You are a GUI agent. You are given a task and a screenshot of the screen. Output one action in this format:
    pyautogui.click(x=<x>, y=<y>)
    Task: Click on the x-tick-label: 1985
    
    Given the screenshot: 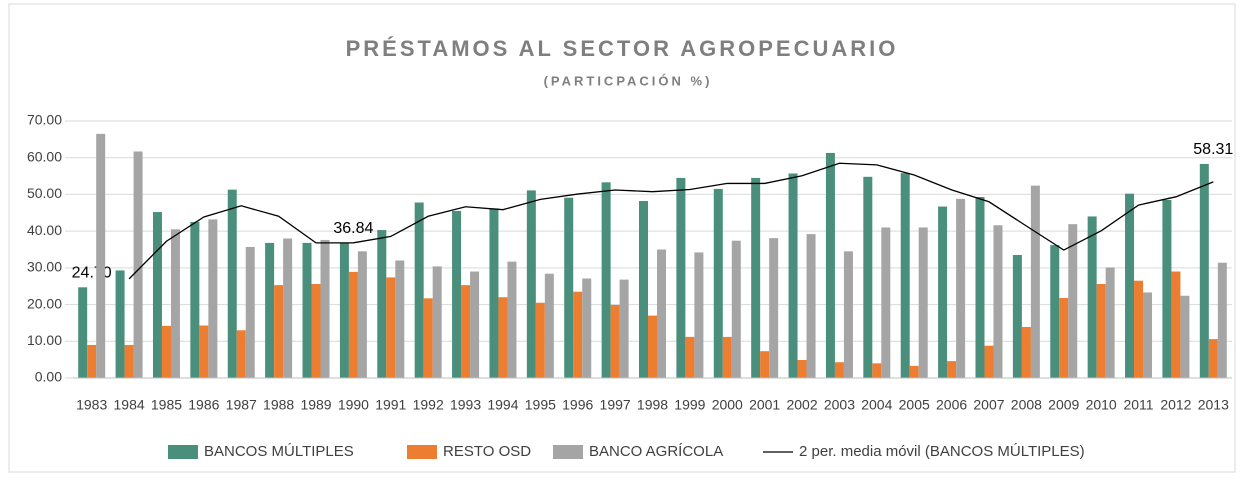 What is the action you would take?
    pyautogui.click(x=166, y=405)
    